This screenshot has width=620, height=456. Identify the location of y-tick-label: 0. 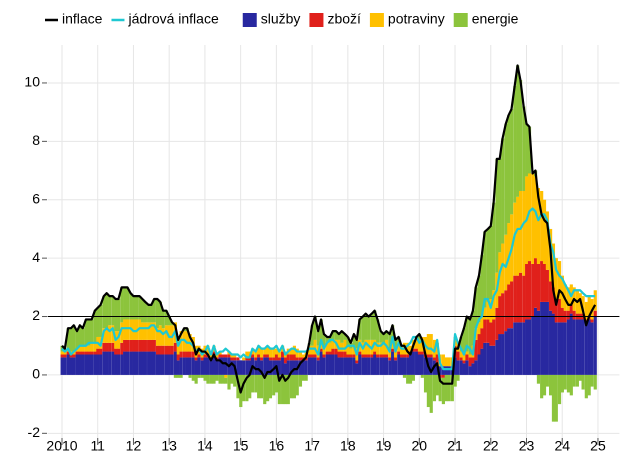
(36, 374).